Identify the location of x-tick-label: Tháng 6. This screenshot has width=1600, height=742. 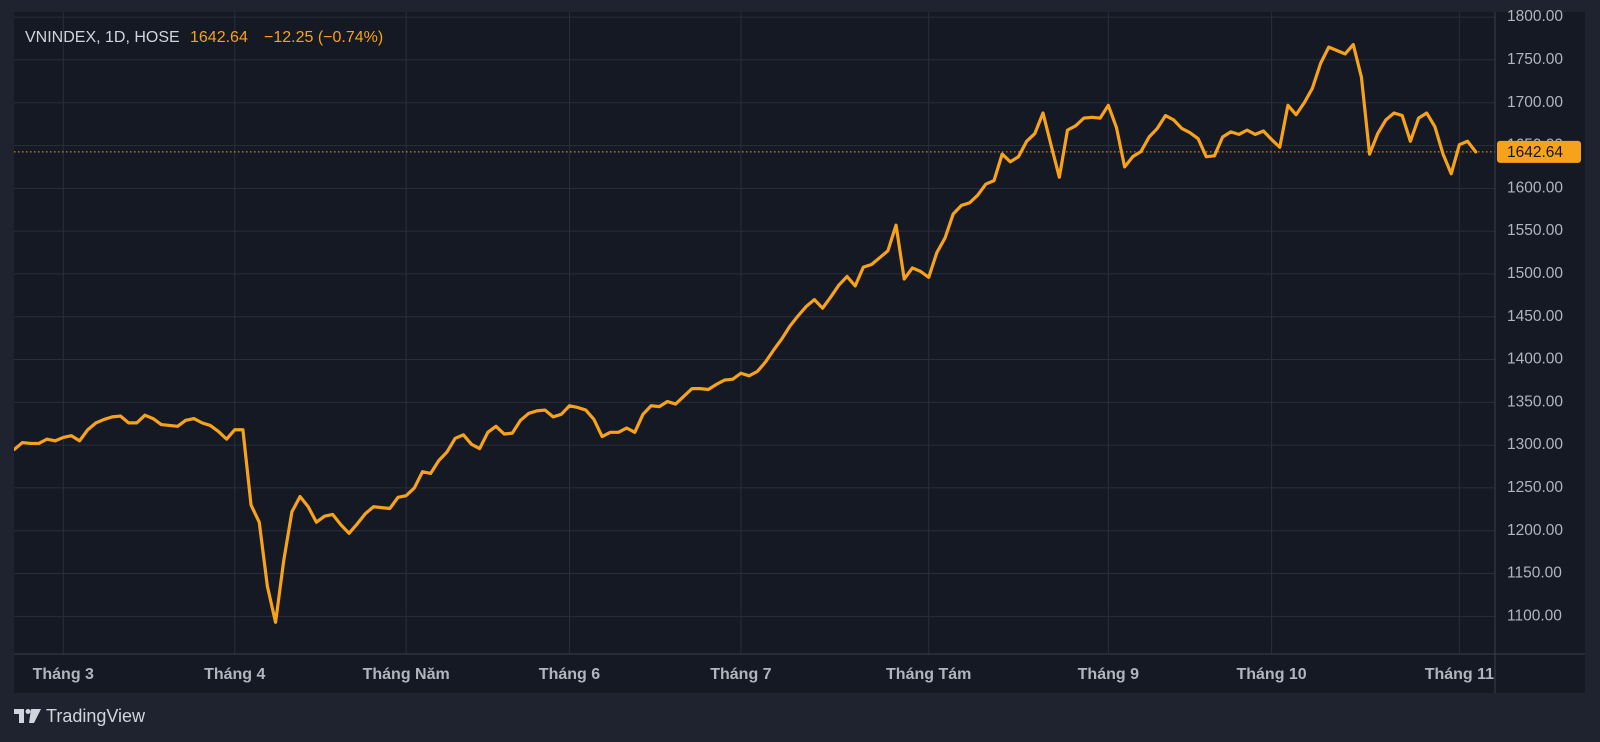
(569, 674).